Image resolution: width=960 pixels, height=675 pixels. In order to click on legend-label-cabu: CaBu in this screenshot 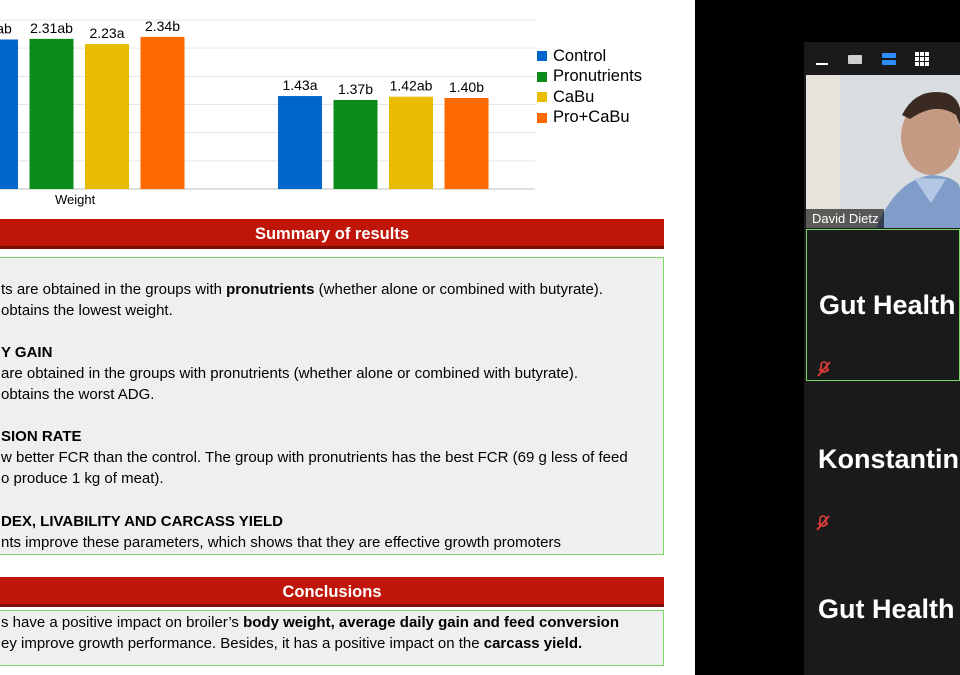, I will do `click(574, 96)`.